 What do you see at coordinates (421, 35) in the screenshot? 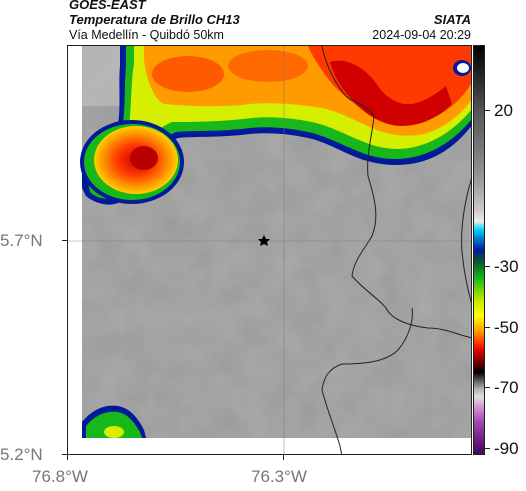
I see `datetime-label: 2024-09-04 20:29` at bounding box center [421, 35].